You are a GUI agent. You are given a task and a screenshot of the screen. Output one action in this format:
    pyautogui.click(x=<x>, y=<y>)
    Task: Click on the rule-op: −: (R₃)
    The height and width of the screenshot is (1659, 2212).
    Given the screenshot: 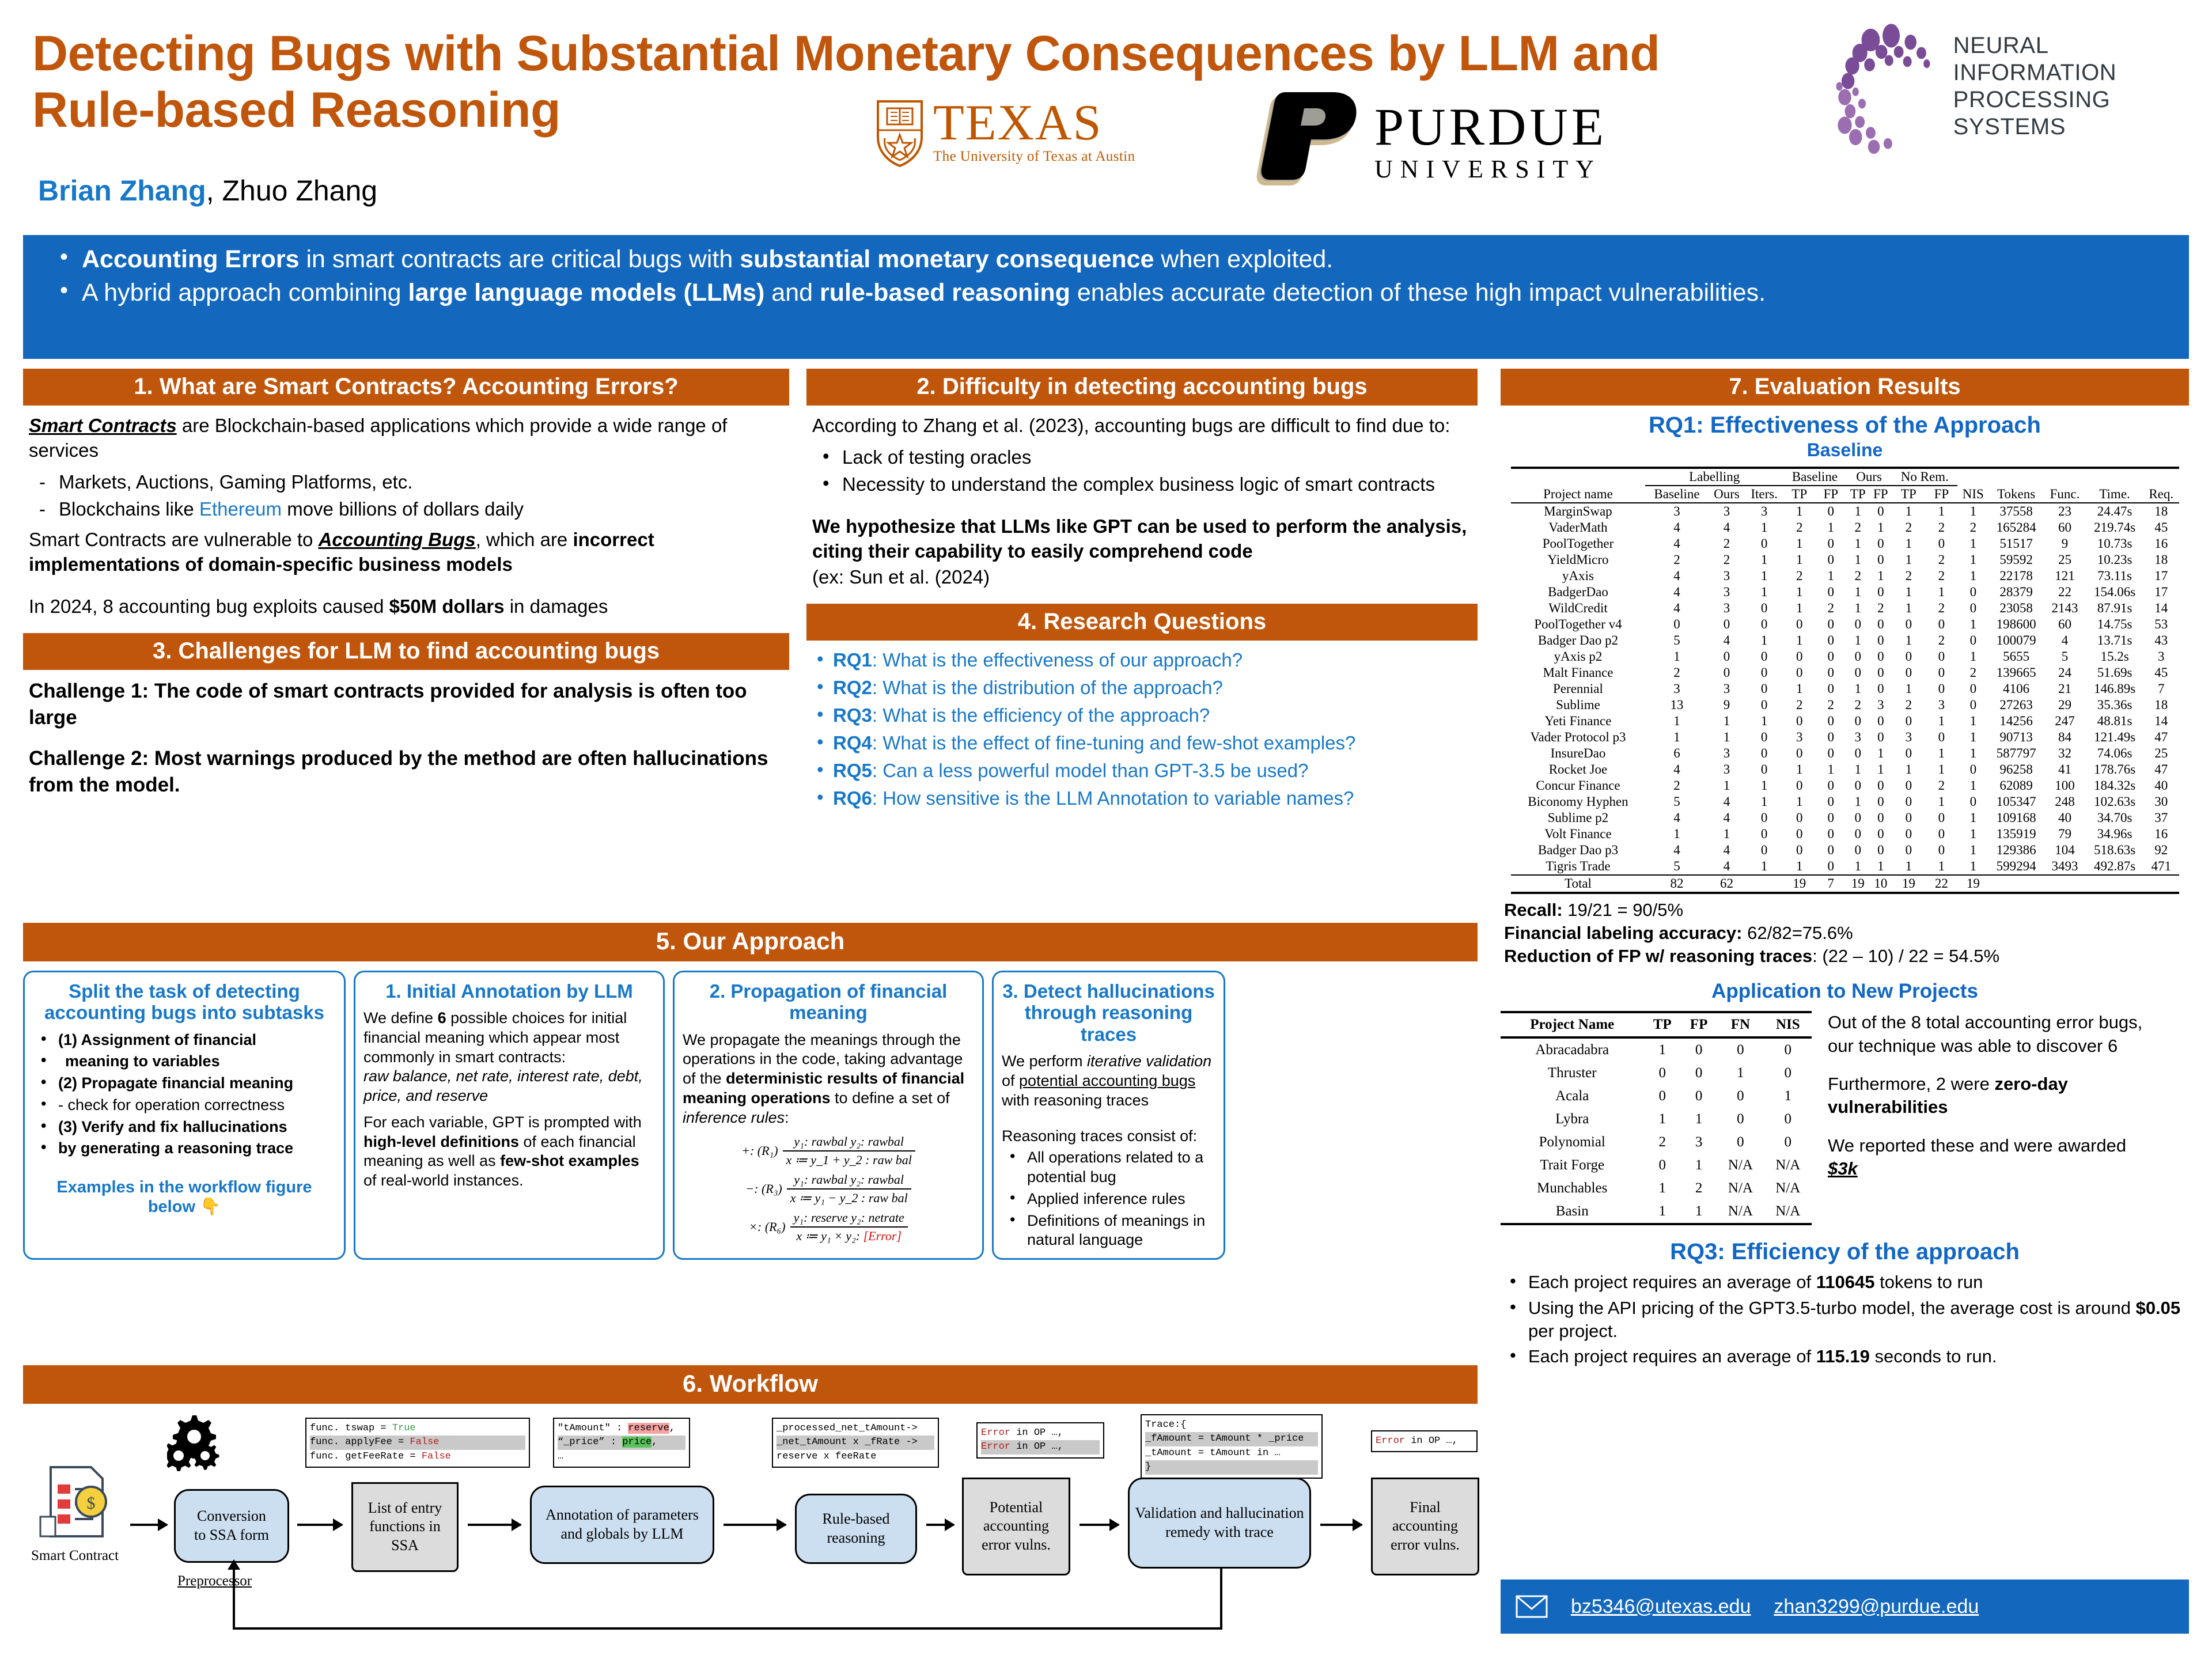 What is the action you would take?
    pyautogui.click(x=763, y=1188)
    